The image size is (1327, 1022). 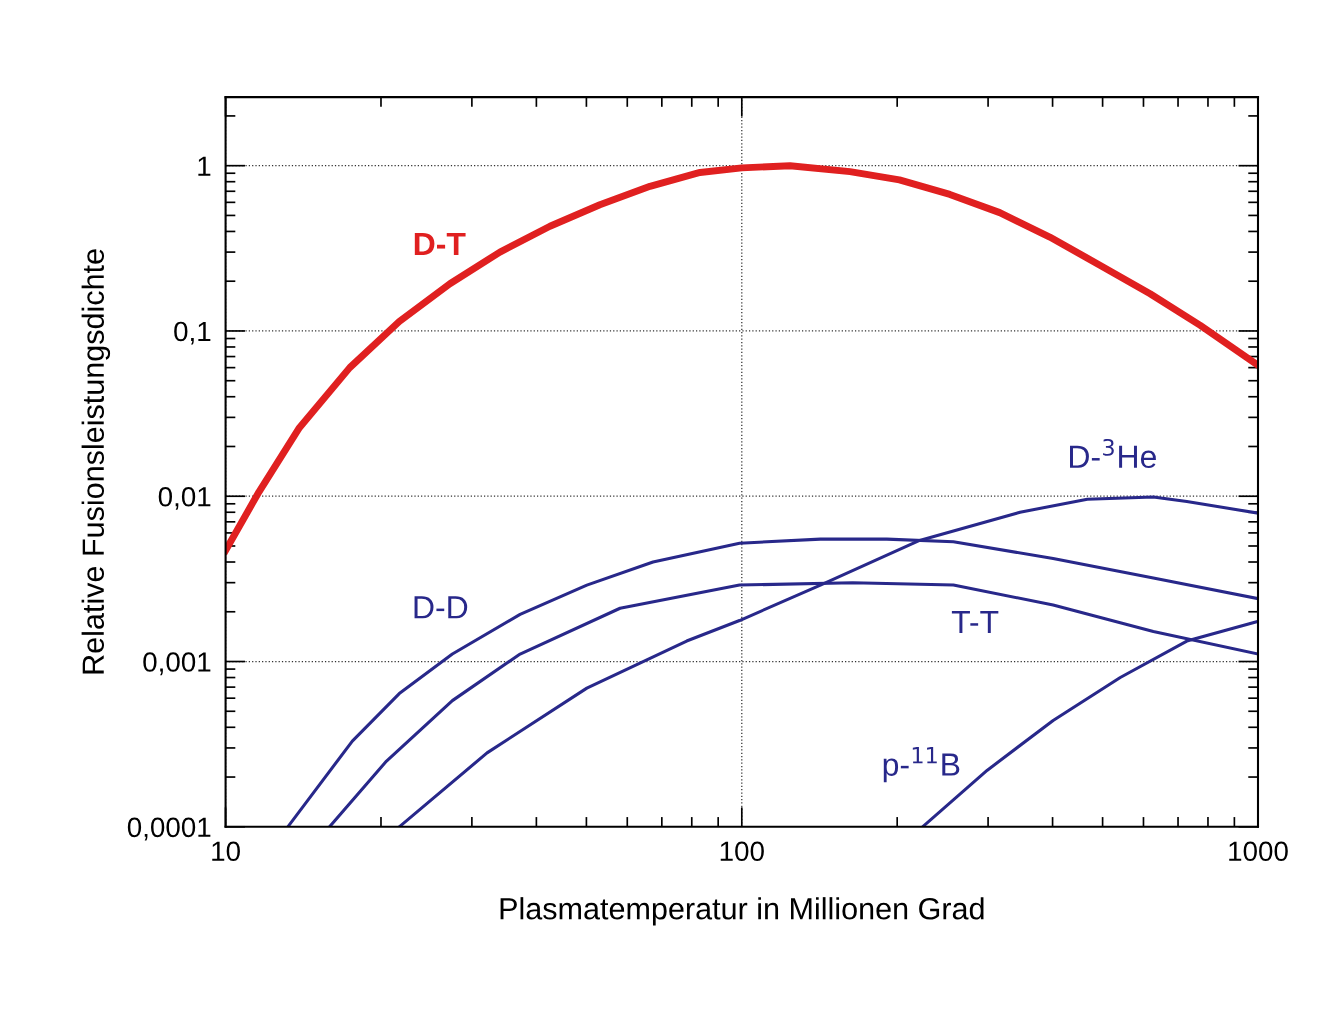 What do you see at coordinates (204, 166) in the screenshot?
I see `y-tick-label: 1` at bounding box center [204, 166].